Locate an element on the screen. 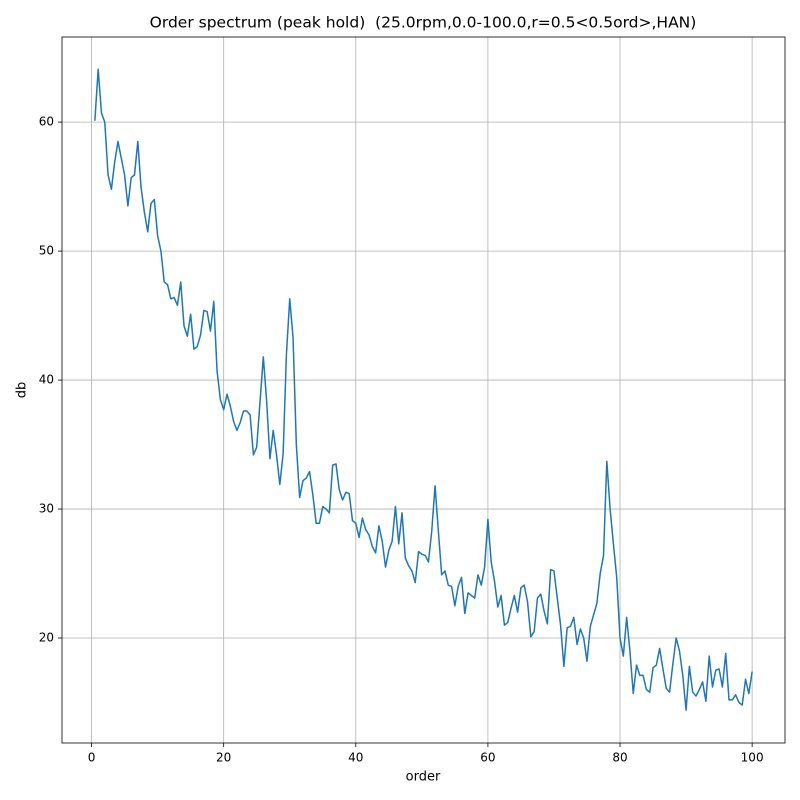 This screenshot has width=800, height=800. x-axis-label: order is located at coordinates (423, 777).